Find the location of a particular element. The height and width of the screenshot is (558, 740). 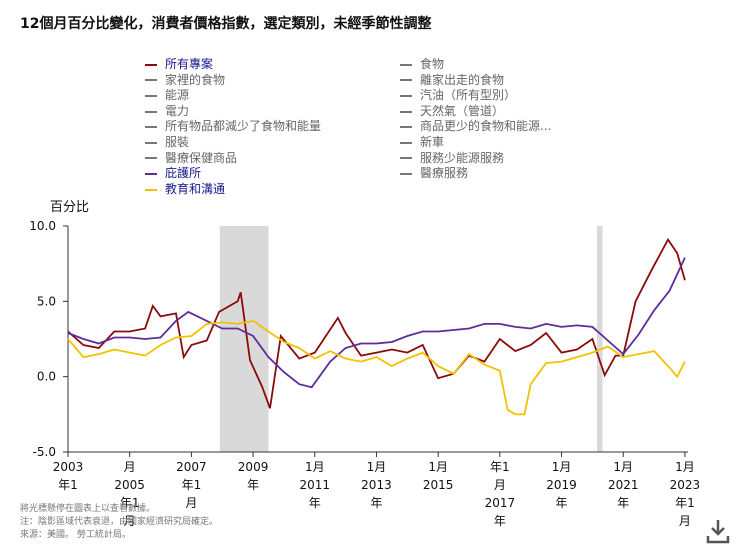

legend-label: 醫療保健商品 is located at coordinates (201, 157).